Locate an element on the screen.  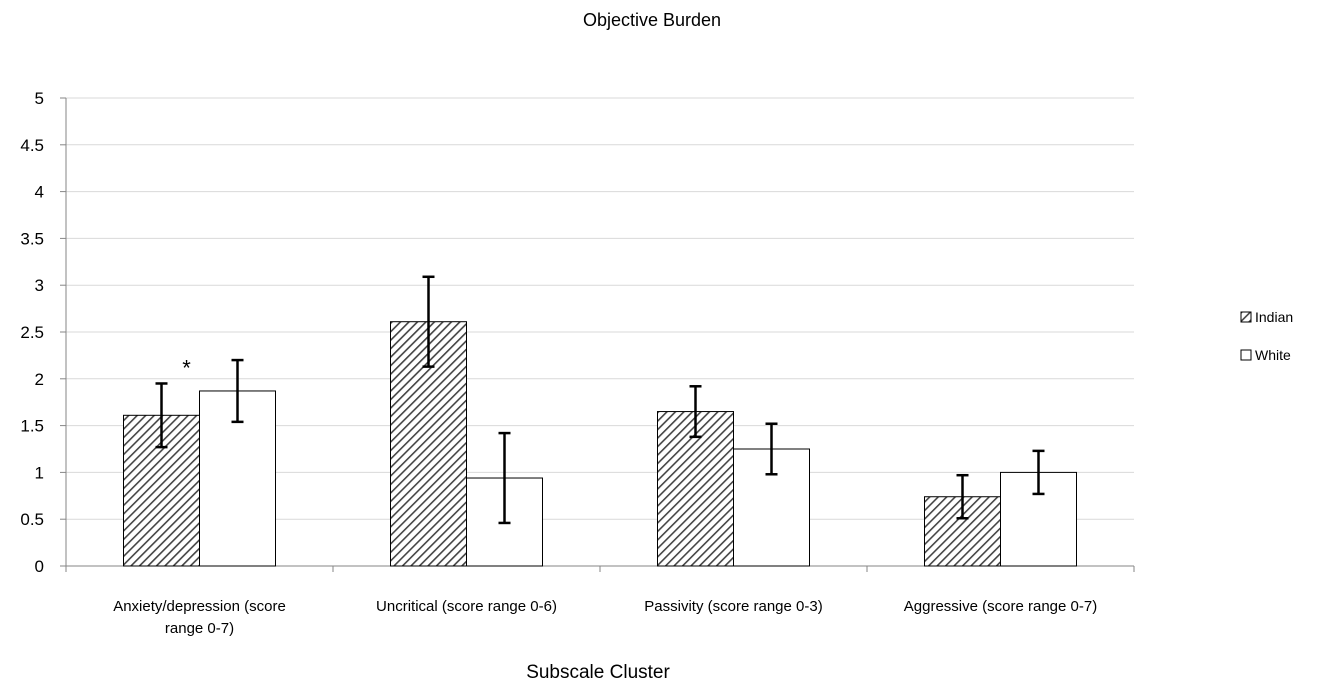
x-tick-label: Anxiety/depression (score is located at coordinates (199, 606).